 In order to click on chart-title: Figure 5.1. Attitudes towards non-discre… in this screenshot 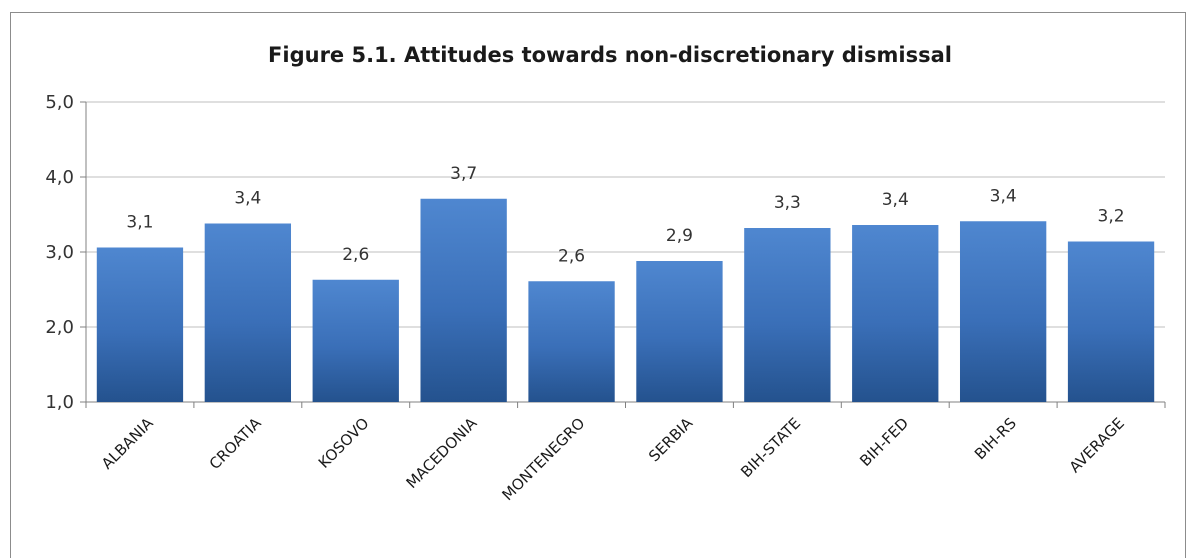, I will do `click(610, 55)`.